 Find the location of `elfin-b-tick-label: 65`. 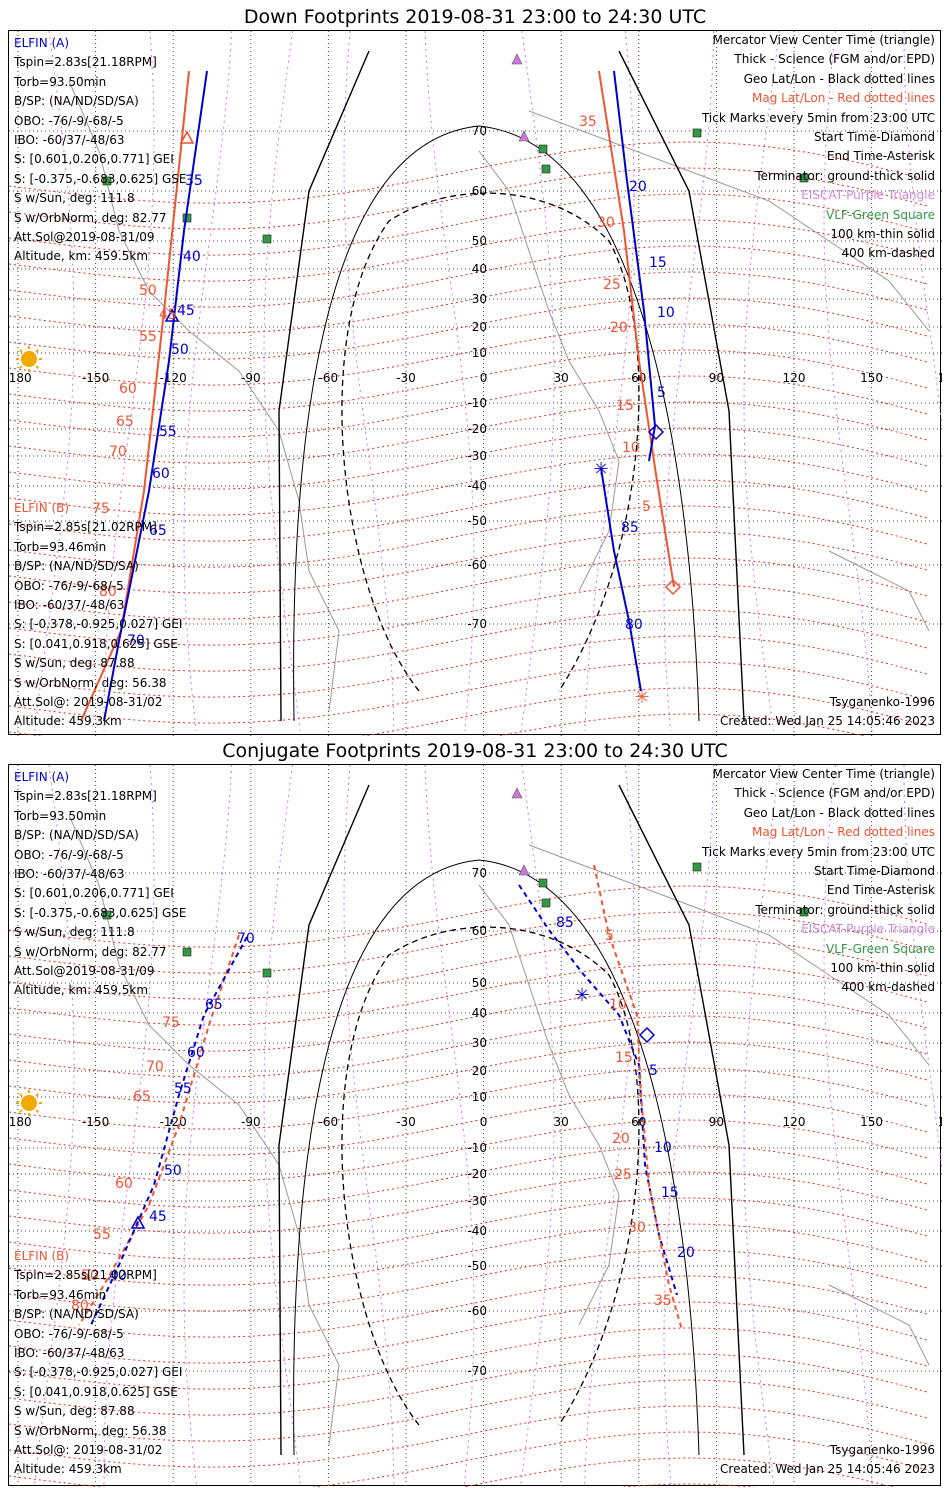

elfin-b-tick-label: 65 is located at coordinates (142, 1097).